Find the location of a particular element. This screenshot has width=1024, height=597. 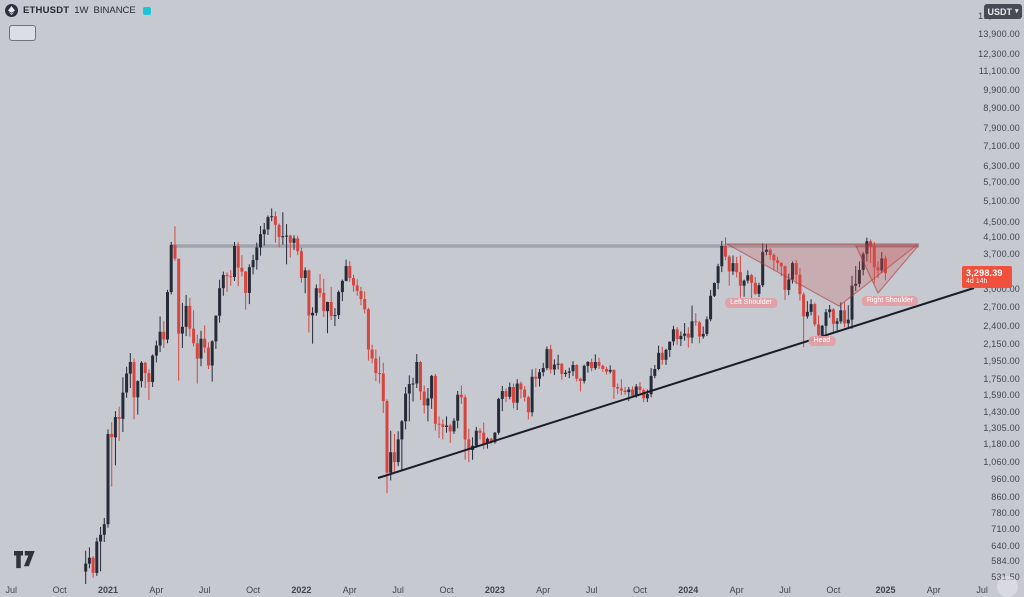

flag-icon is located at coordinates (146, 10).